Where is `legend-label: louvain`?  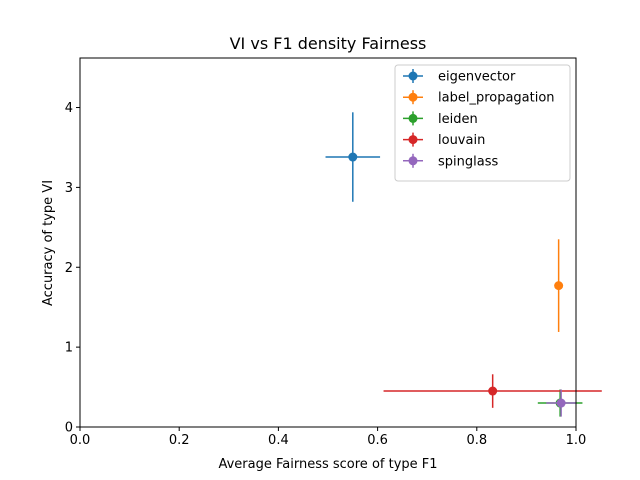
legend-label: louvain is located at coordinates (461, 140).